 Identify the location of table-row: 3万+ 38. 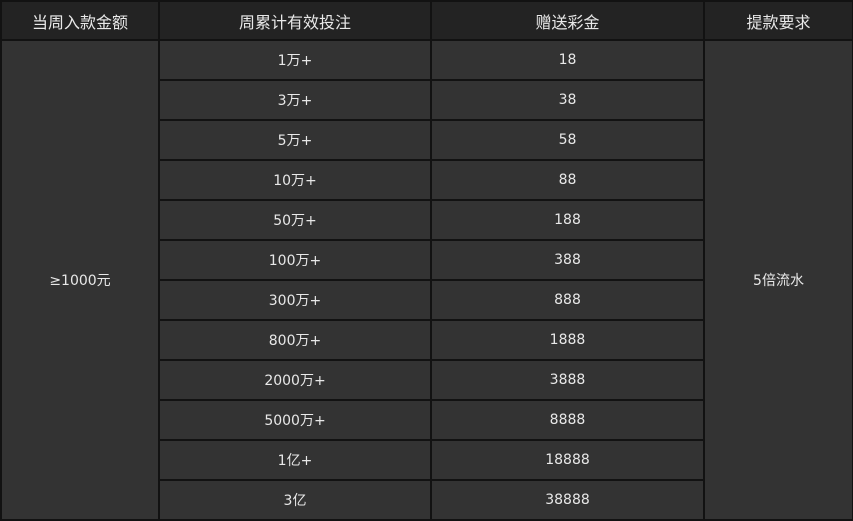
(427, 100).